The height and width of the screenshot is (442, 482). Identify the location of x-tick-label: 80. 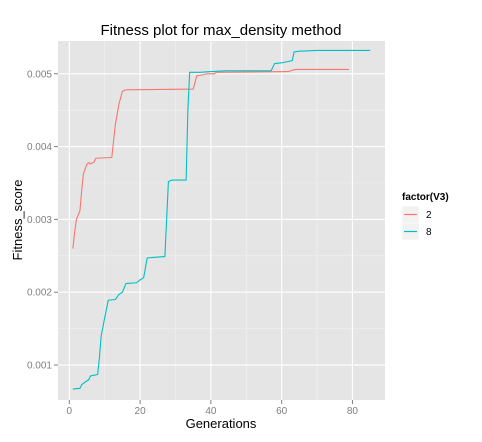
(353, 411).